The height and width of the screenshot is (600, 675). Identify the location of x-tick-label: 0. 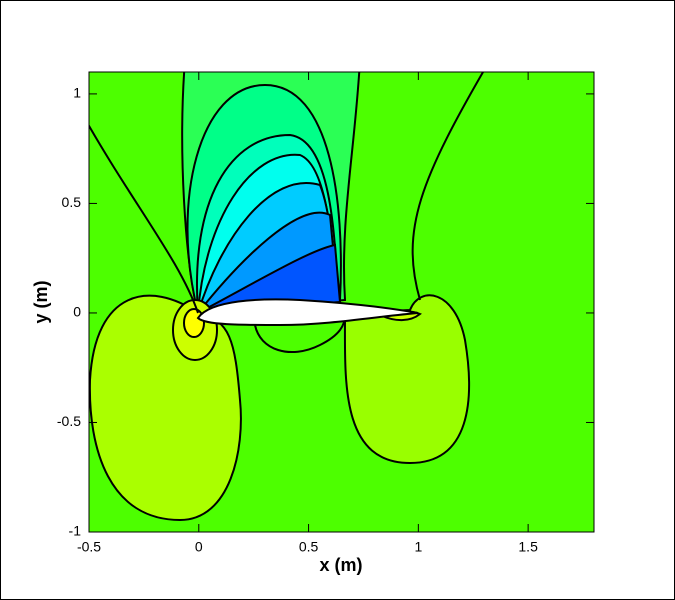
(199, 547).